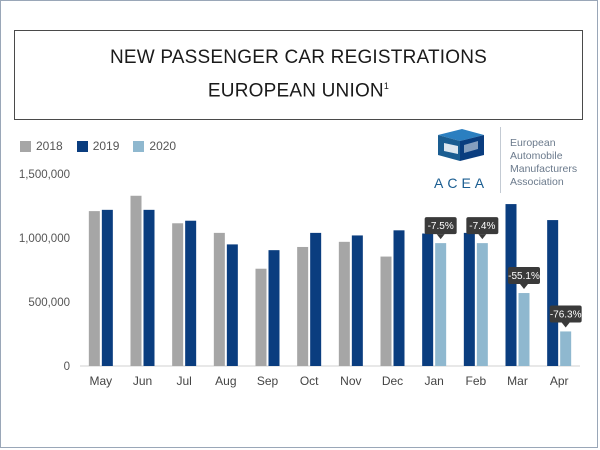 The height and width of the screenshot is (450, 600). I want to click on bar-2019-oct, so click(316, 299).